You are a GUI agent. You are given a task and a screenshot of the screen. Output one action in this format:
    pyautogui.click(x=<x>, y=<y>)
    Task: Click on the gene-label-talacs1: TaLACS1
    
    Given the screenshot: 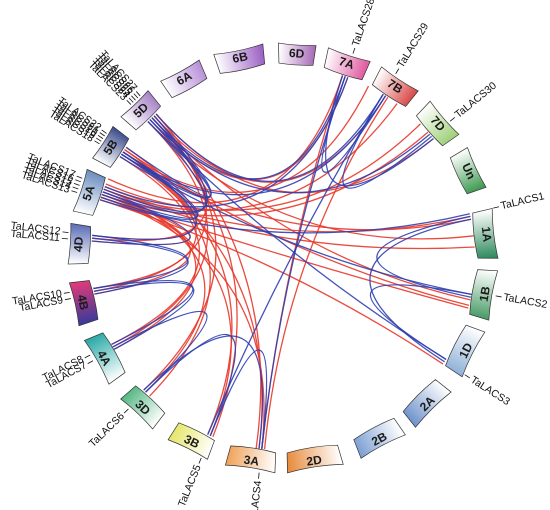 What is the action you would take?
    pyautogui.click(x=523, y=201)
    